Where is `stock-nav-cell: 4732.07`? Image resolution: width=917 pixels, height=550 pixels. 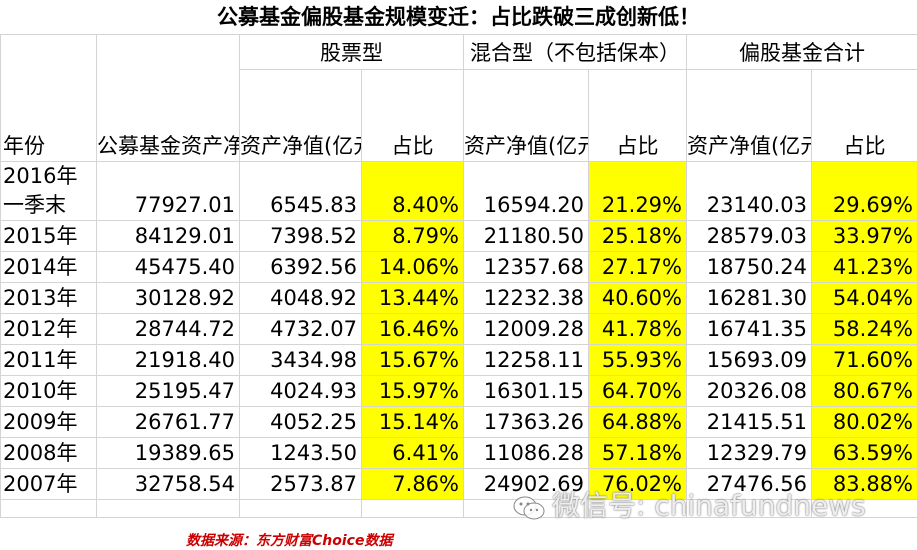
stock-nav-cell: 4732.07 is located at coordinates (301, 329).